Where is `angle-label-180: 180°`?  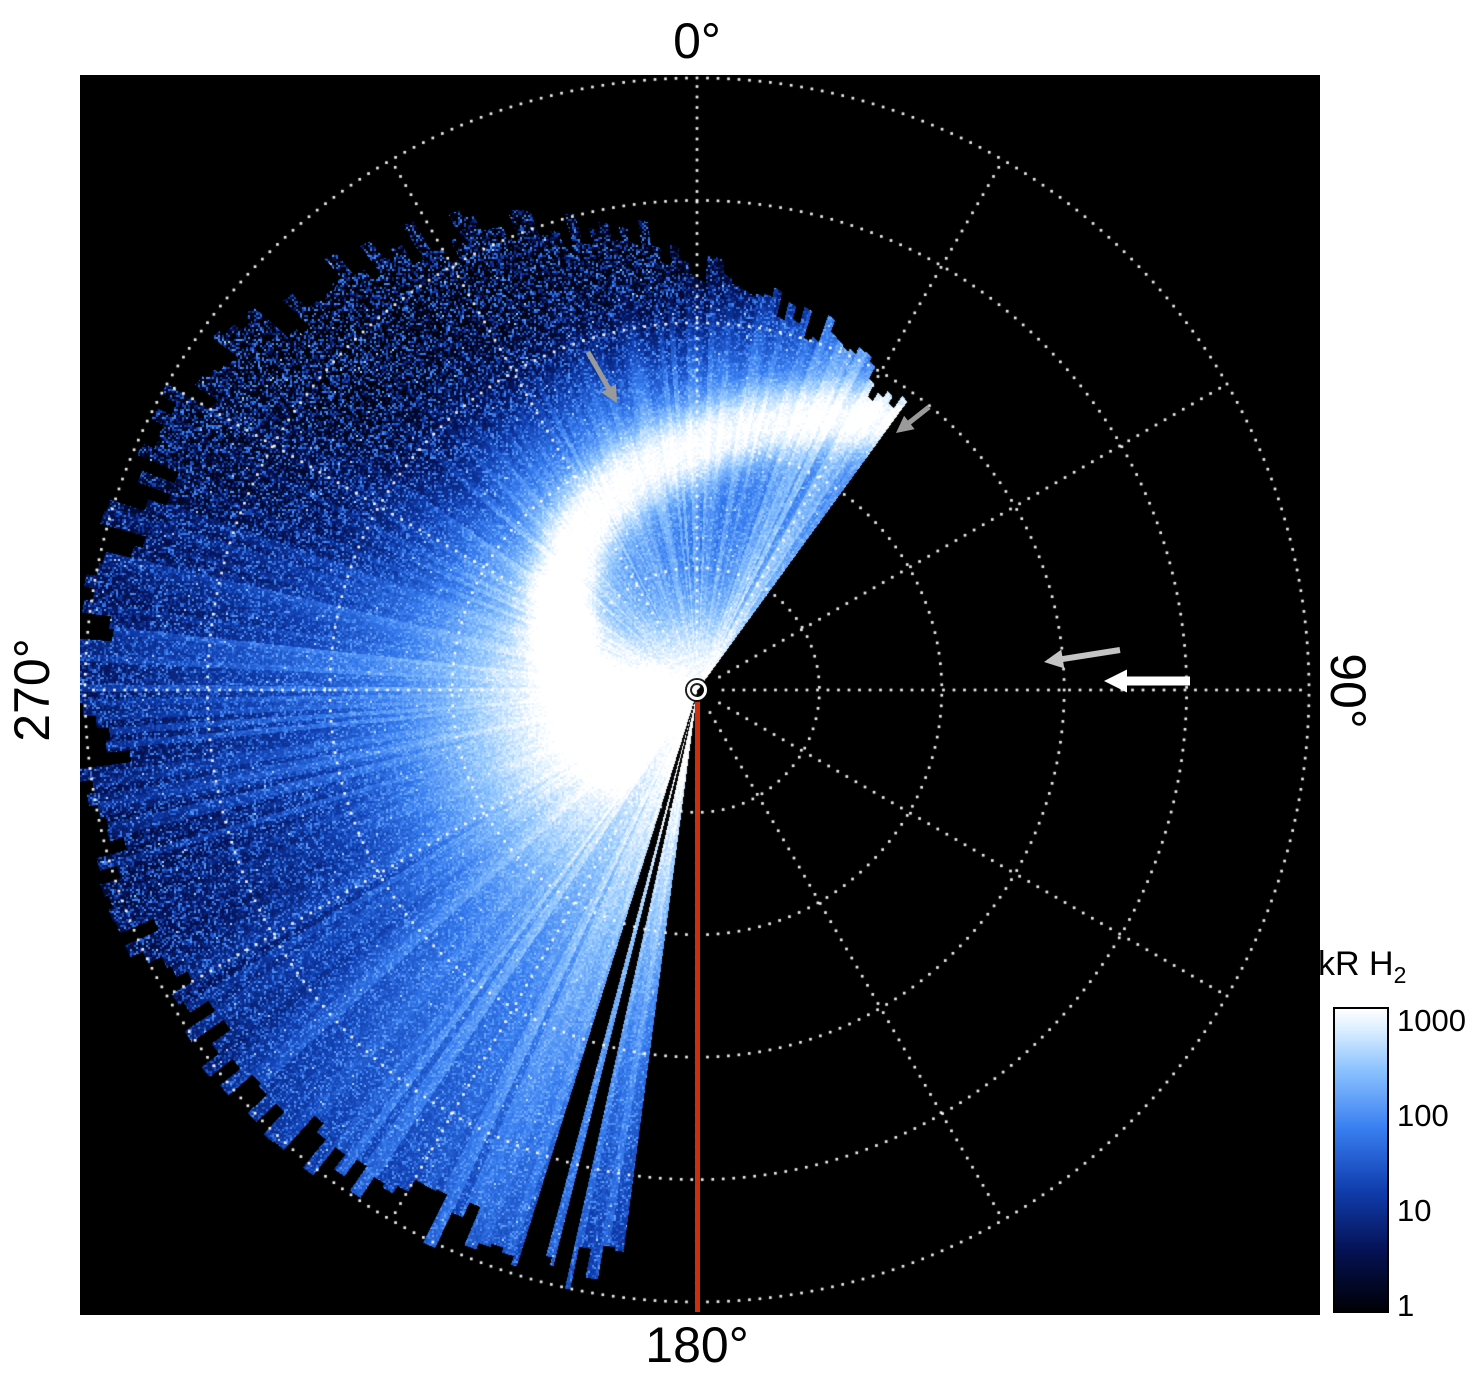
angle-label-180: 180° is located at coordinates (697, 1345).